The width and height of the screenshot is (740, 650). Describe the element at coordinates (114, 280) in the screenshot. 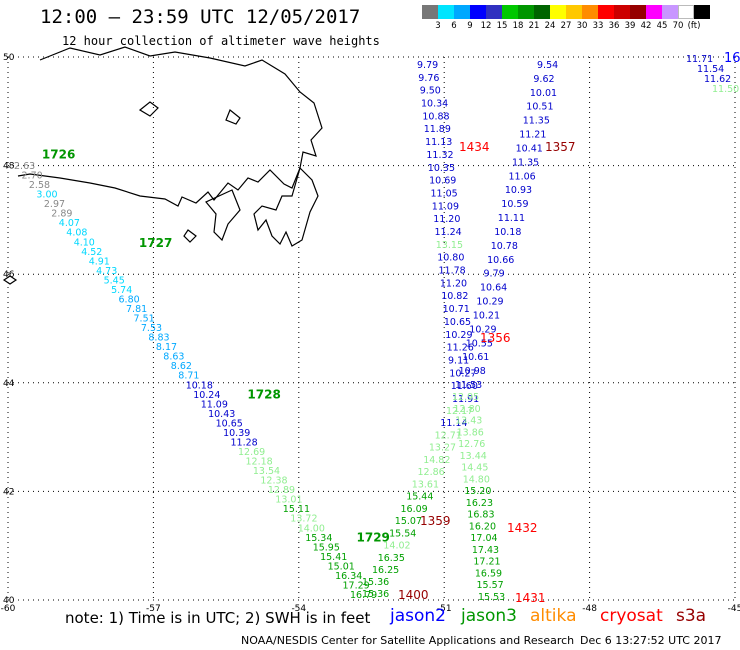

I see `swh-label-west: 5.45` at that location.